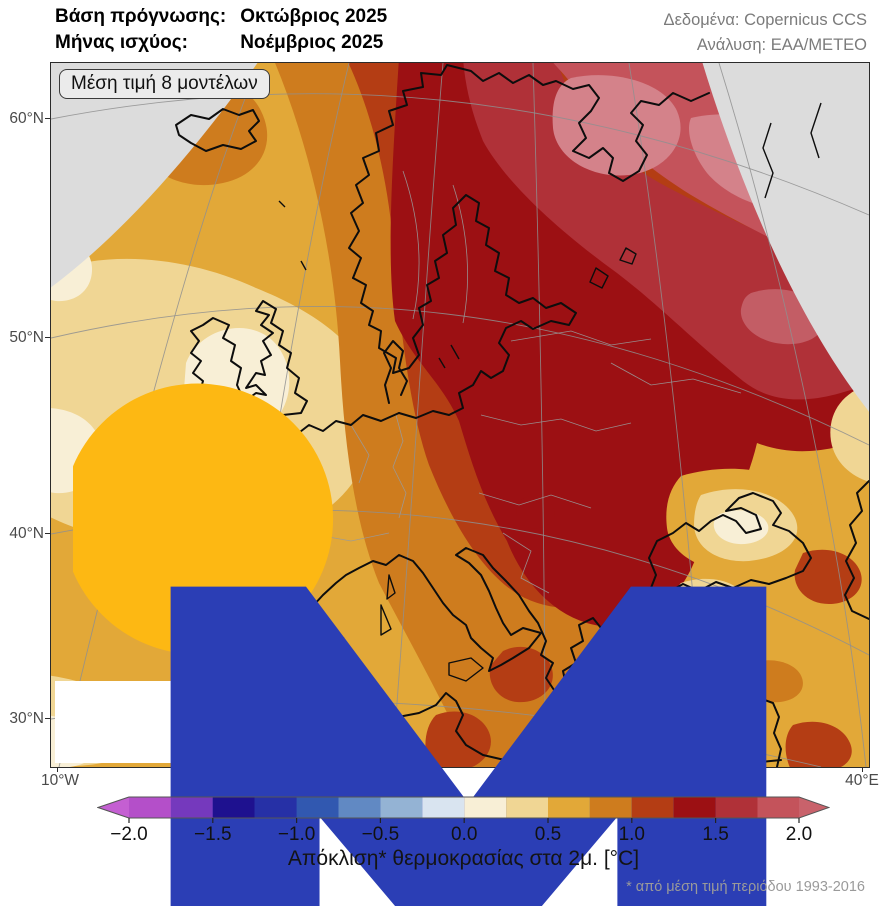  I want to click on coast-gotland, so click(449, 356).